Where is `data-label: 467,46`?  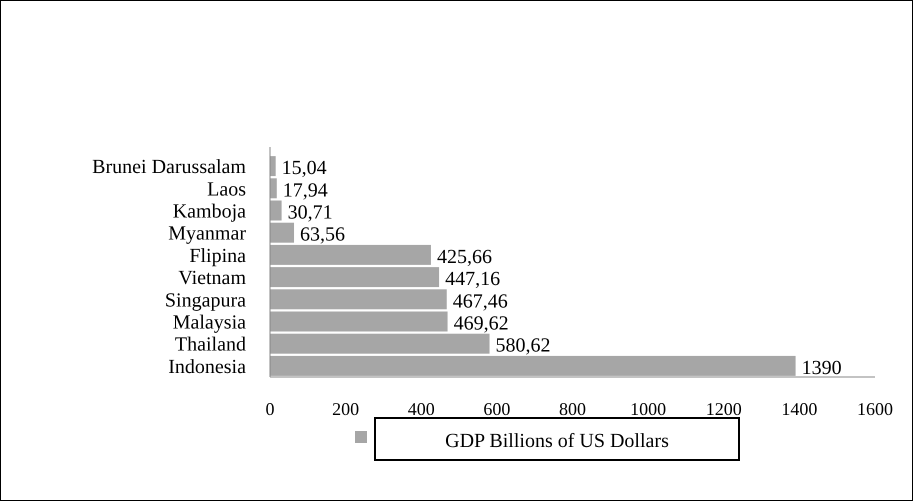
data-label: 467,46 is located at coordinates (480, 301).